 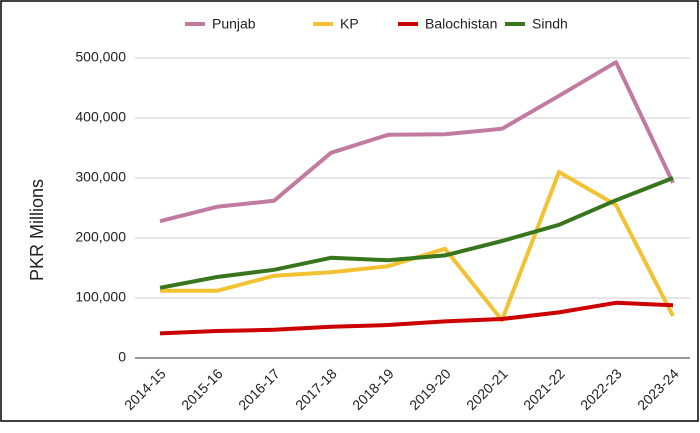 I want to click on y-tick-label: 300,000, so click(x=100, y=177).